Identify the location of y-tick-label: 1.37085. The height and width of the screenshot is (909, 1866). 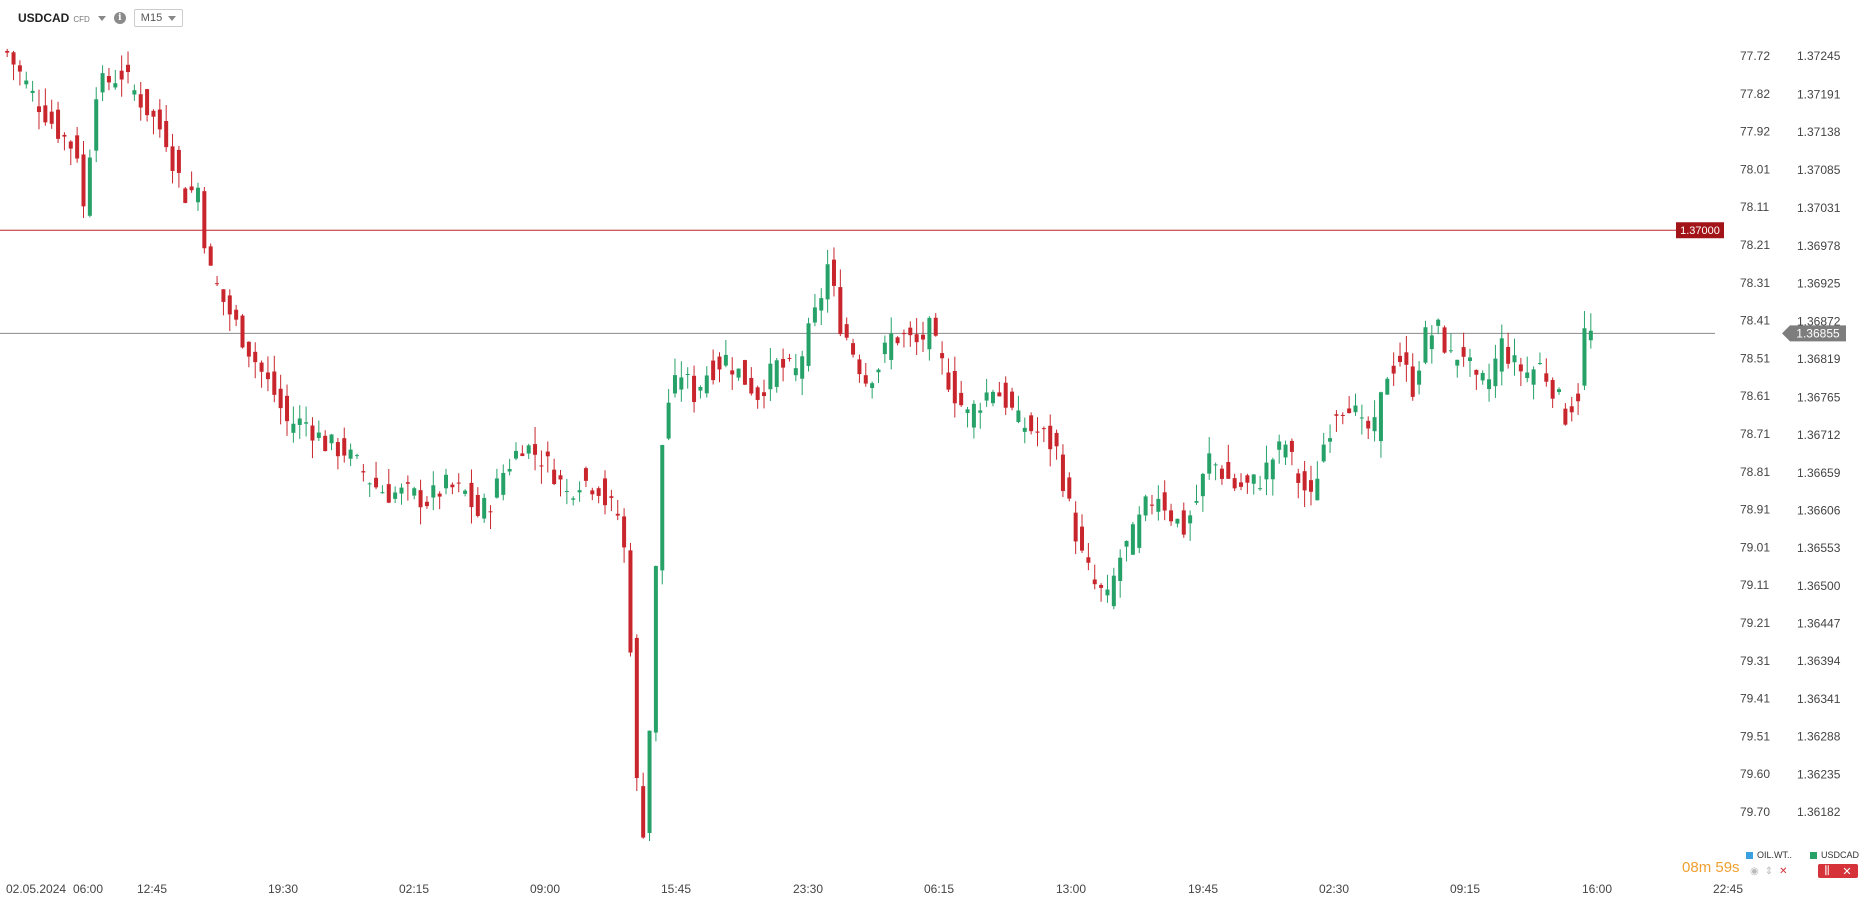
(1819, 170).